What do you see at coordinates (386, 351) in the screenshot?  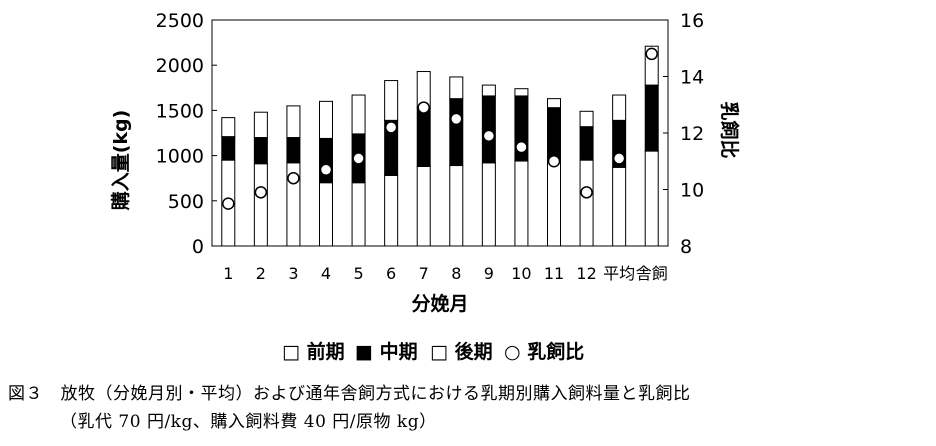 I see `legend-item-chuki: ■ 中期` at bounding box center [386, 351].